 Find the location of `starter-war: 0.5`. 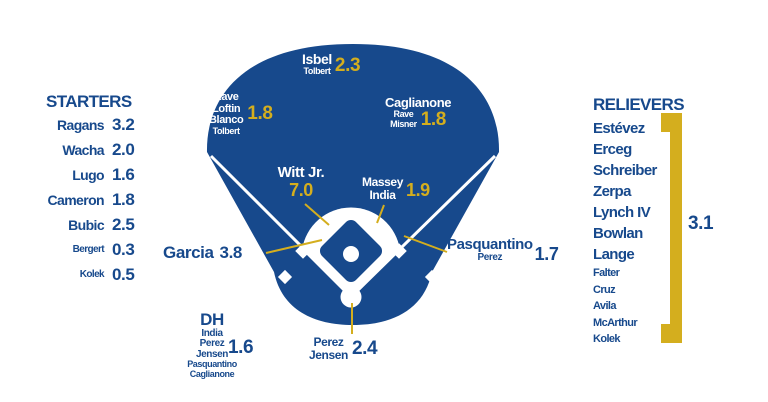

starter-war: 0.5 is located at coordinates (123, 274).